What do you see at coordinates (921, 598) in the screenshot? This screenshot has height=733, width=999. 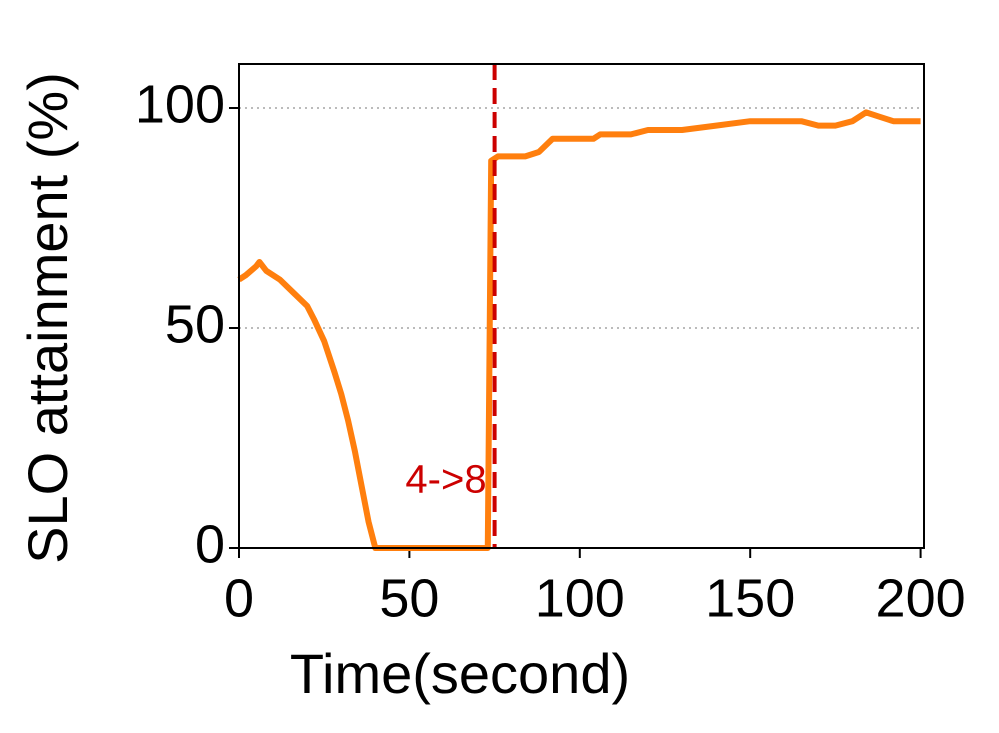 I see `x-tick-label: 200` at bounding box center [921, 598].